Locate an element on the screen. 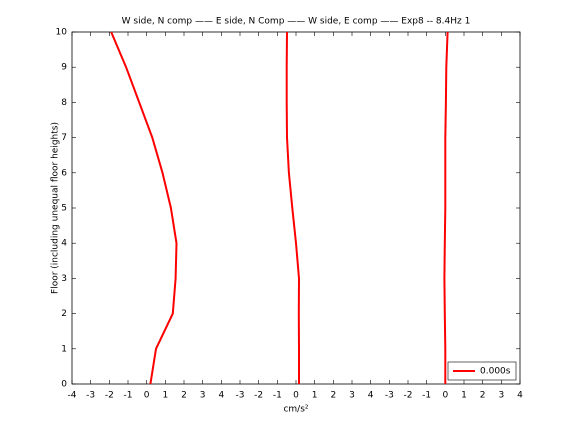 The height and width of the screenshot is (432, 576). y-tick-label: 5 is located at coordinates (64, 209).